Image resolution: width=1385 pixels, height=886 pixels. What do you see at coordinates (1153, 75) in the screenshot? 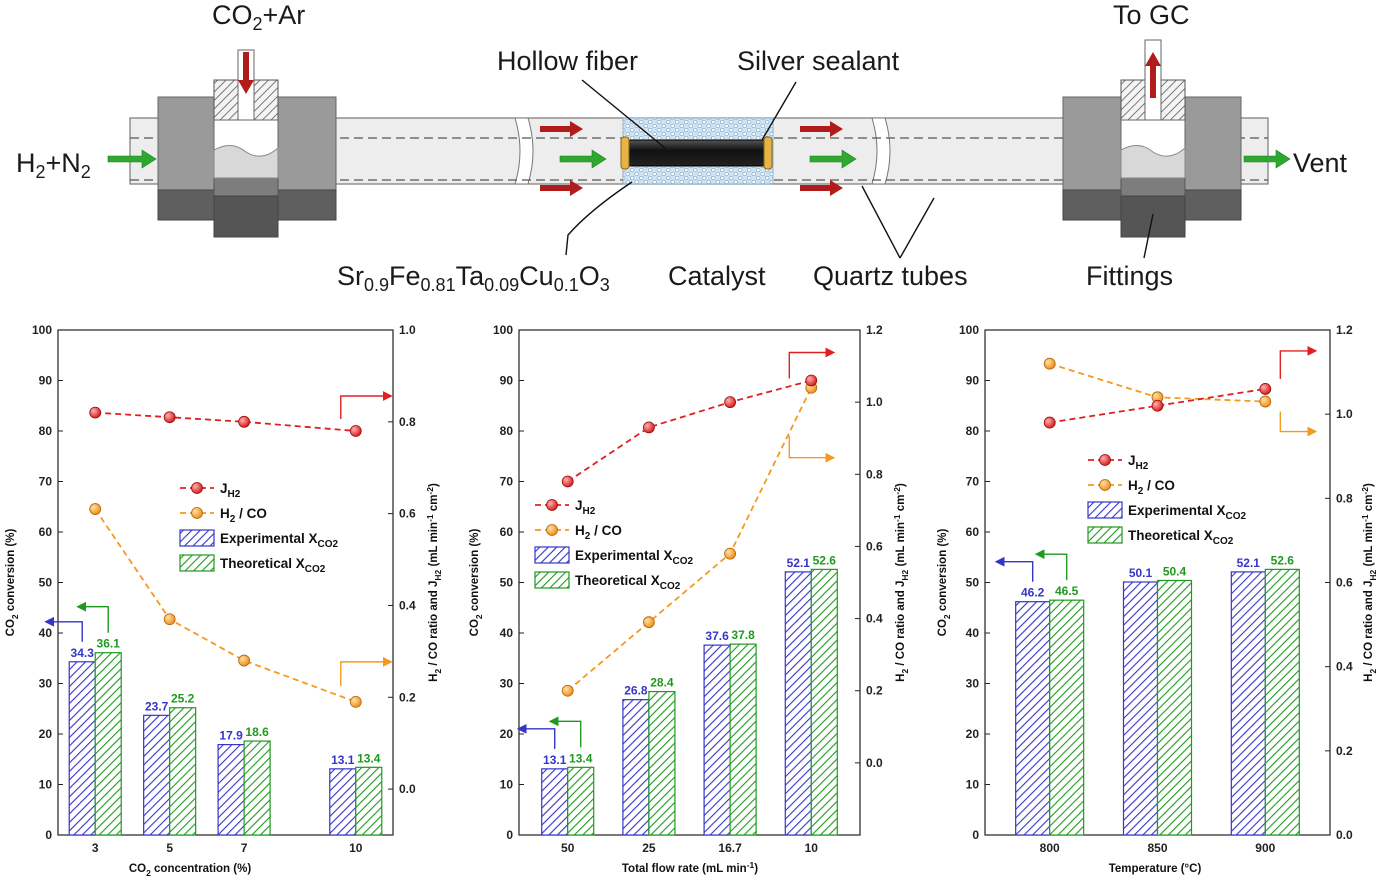
I see `red-arrow-outlet-up` at bounding box center [1153, 75].